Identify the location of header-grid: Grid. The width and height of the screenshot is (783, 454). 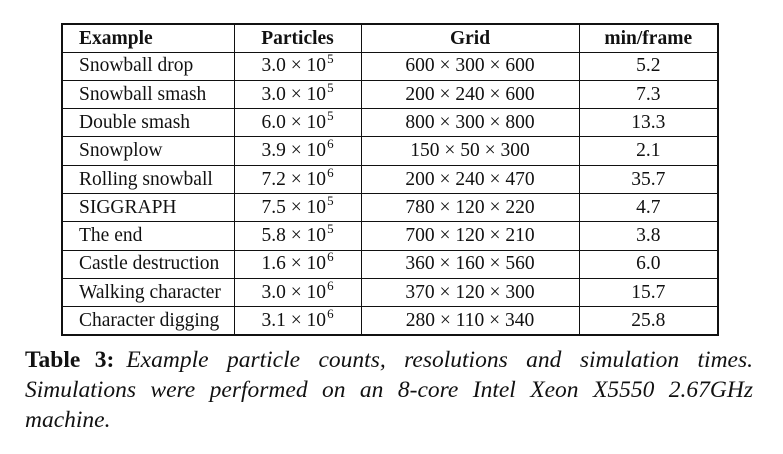
(469, 38).